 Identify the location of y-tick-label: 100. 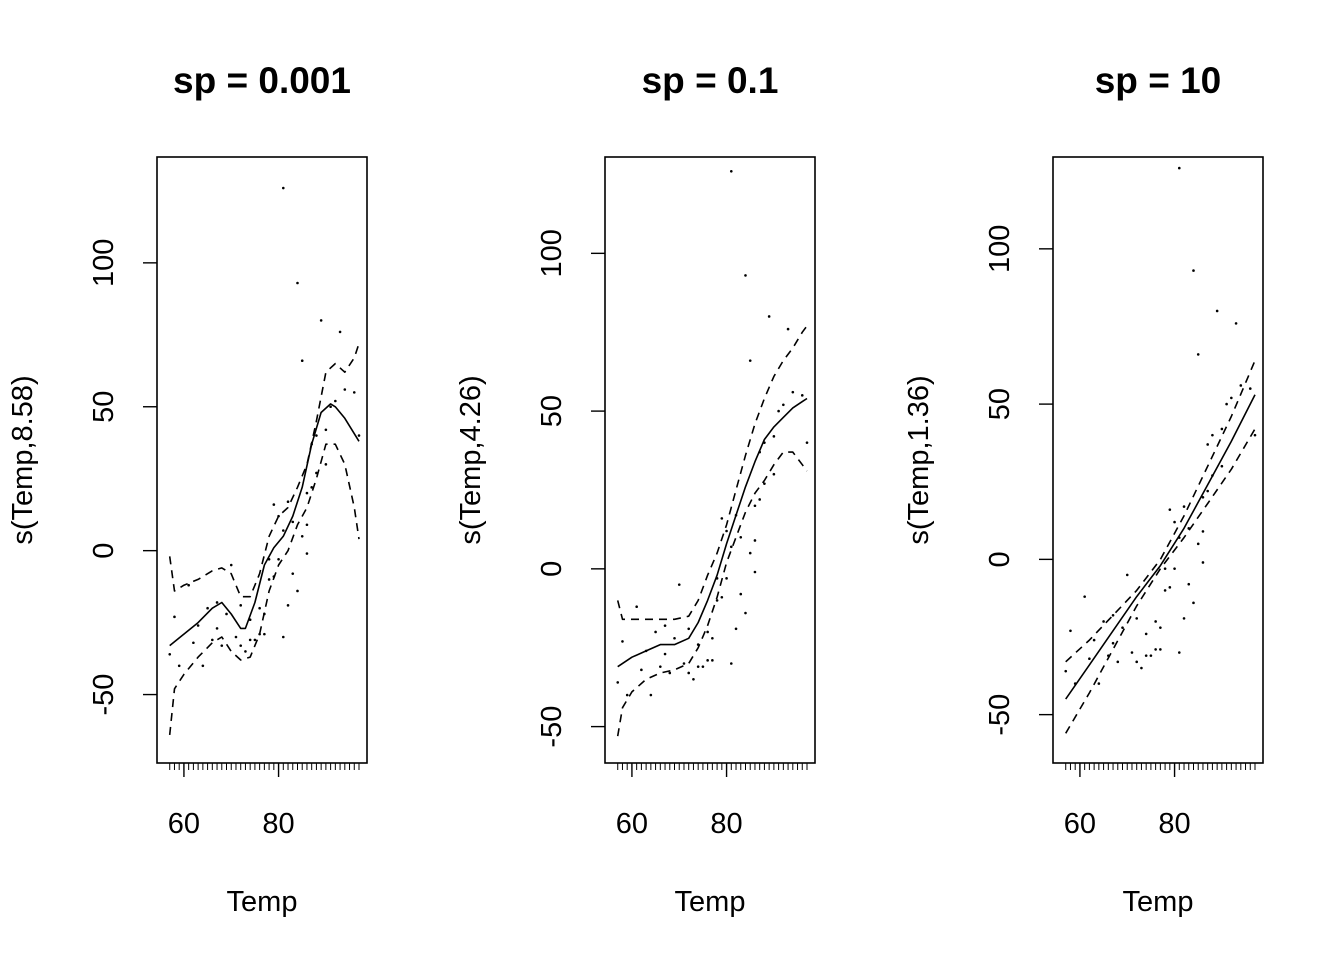
(552, 253).